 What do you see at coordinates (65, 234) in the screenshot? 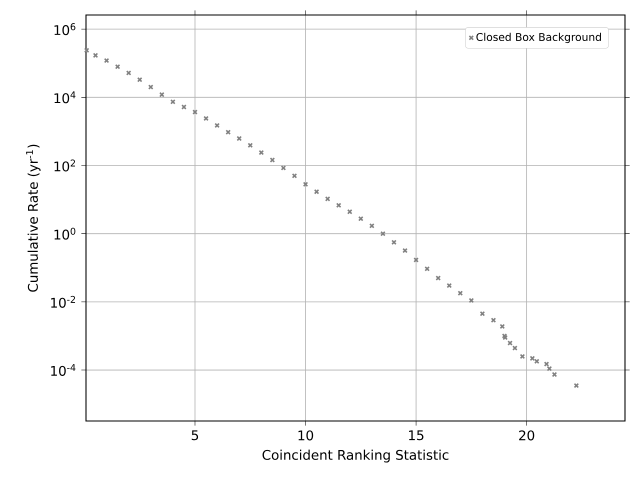
I see `y-tick-label: 10$^{0}$` at bounding box center [65, 234].